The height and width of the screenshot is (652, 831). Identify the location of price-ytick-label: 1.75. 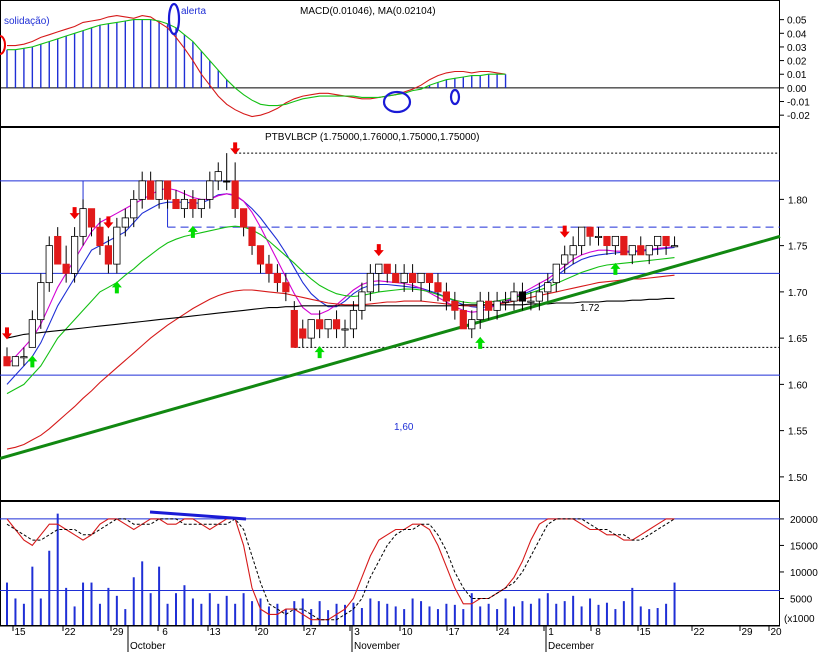
(798, 247).